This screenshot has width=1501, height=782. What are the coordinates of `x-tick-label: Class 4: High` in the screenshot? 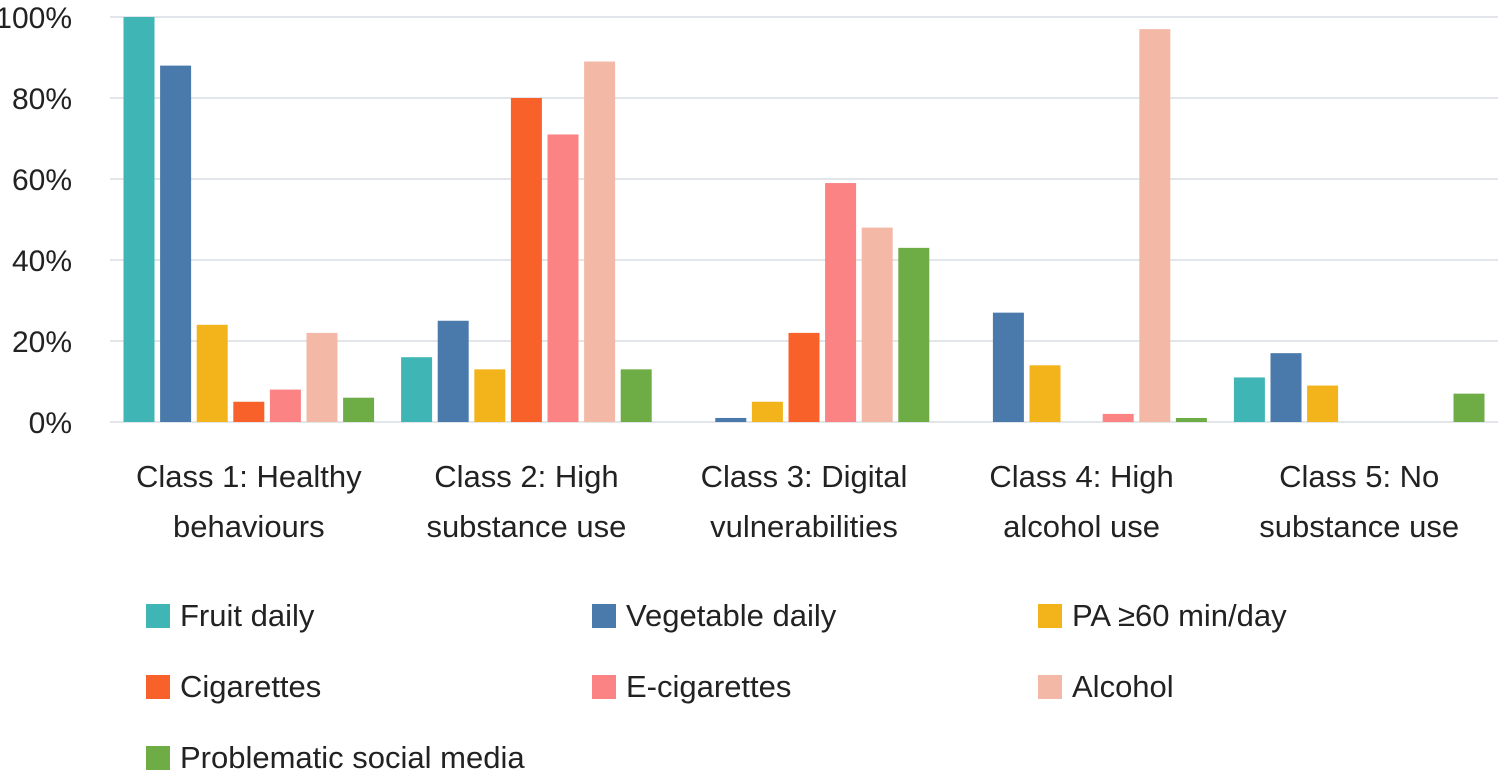 It's located at (1081, 476).